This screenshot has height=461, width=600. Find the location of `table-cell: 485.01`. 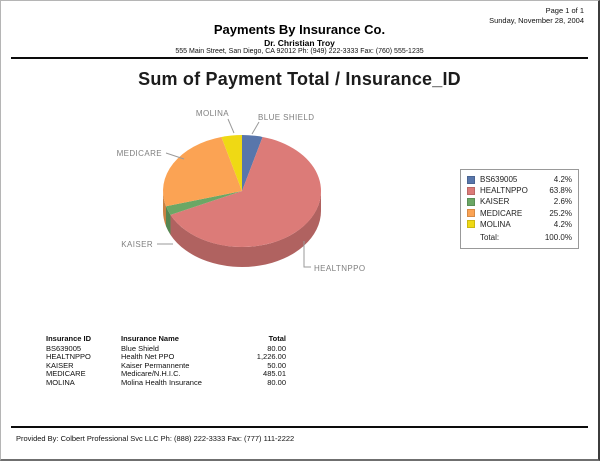

table-cell: 485.01 is located at coordinates (274, 374).